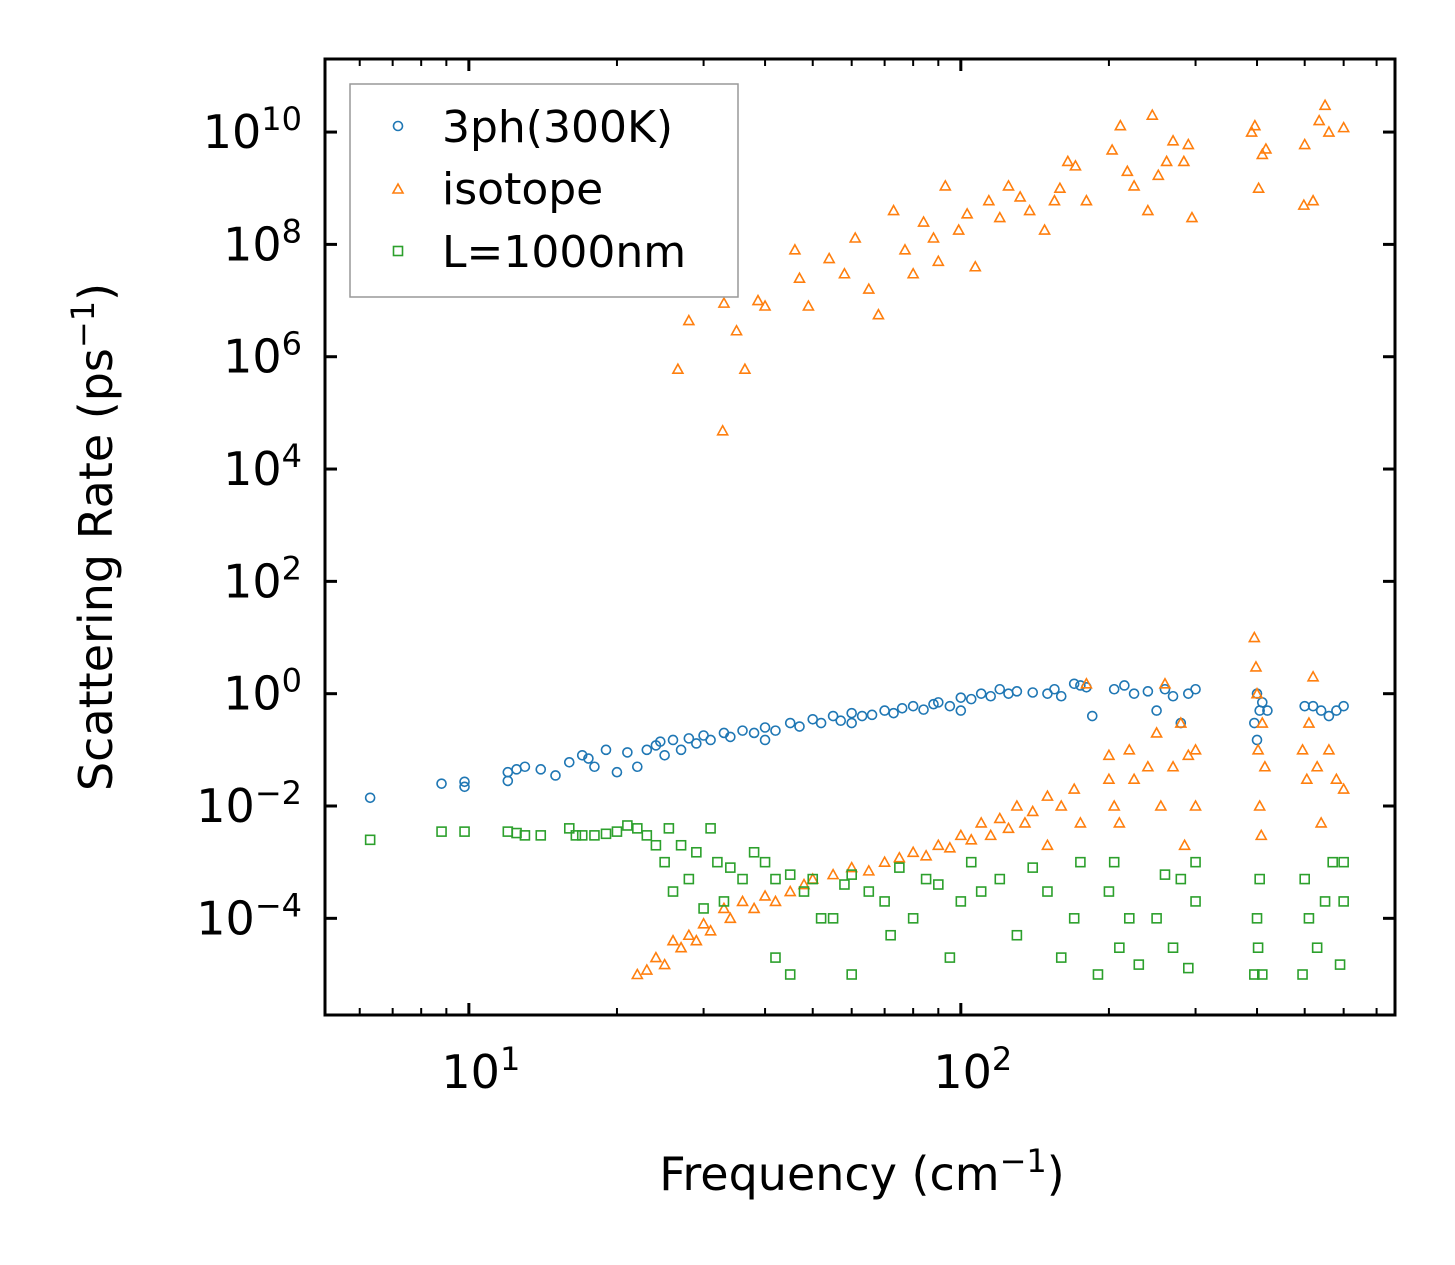  I want to click on y-axis-label: Scattering Rate (ps−1), so click(93, 537).